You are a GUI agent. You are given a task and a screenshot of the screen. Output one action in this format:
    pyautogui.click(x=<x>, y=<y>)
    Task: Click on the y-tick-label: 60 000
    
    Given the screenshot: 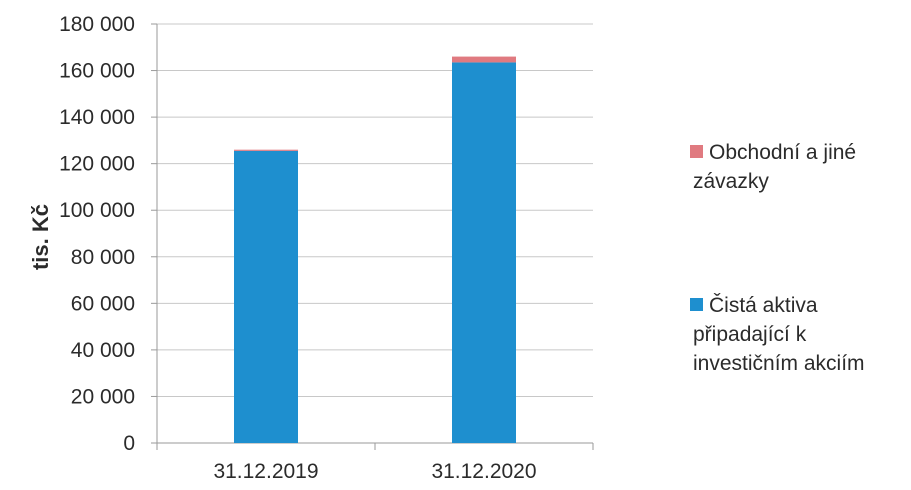 What is the action you would take?
    pyautogui.click(x=103, y=303)
    